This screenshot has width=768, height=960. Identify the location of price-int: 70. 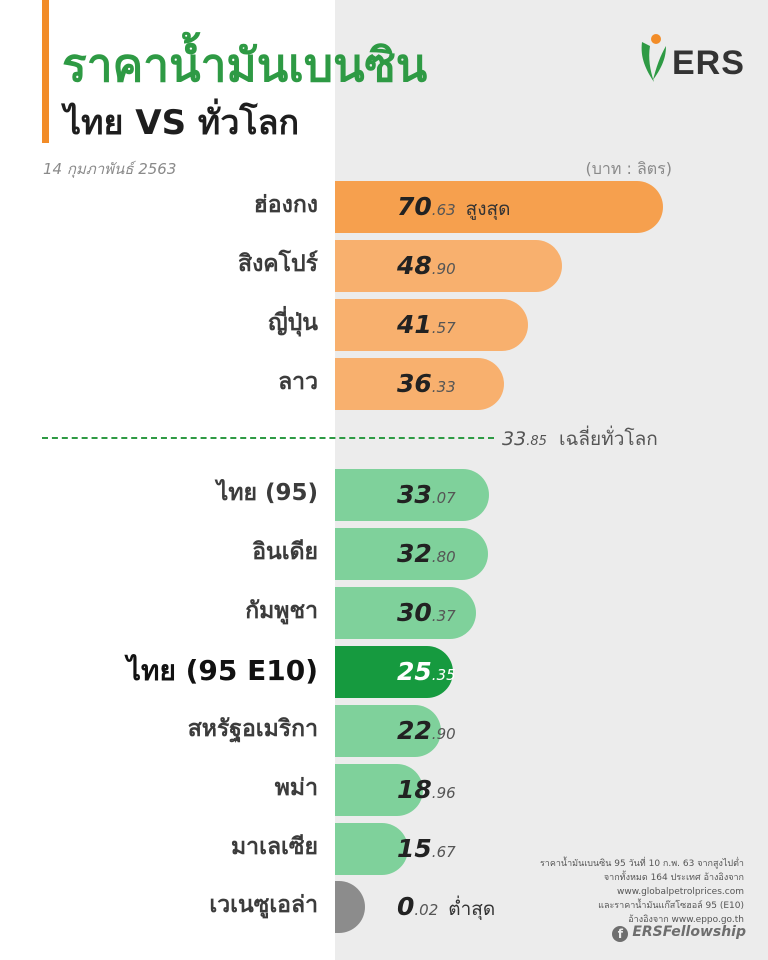
(414, 206).